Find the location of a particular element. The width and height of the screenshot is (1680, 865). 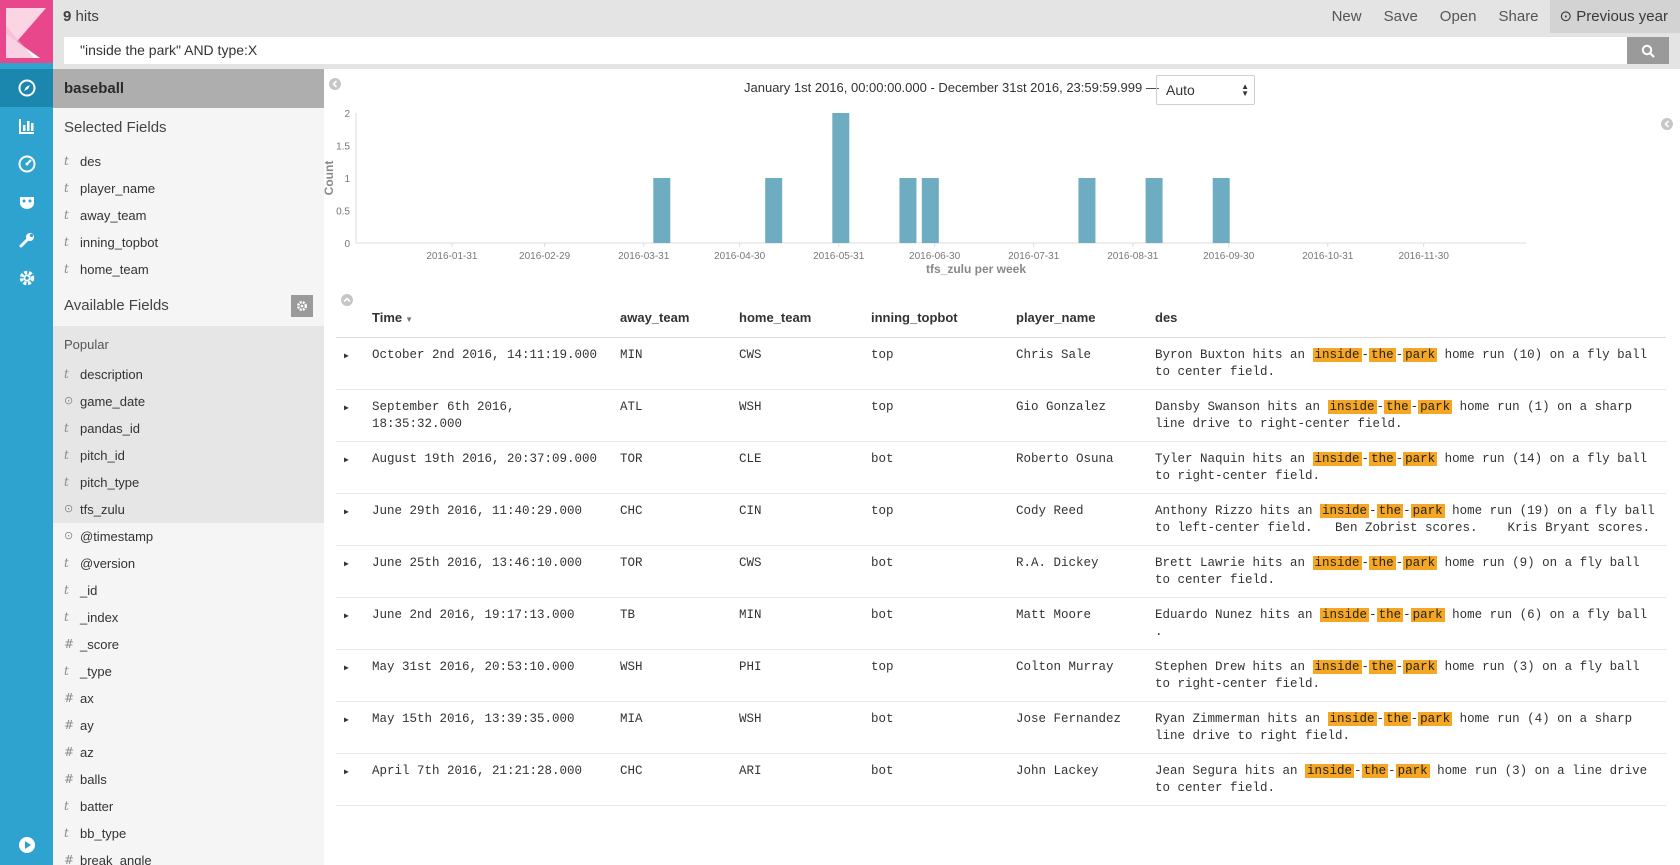

collapse-sidebar-icon is located at coordinates (335, 84).